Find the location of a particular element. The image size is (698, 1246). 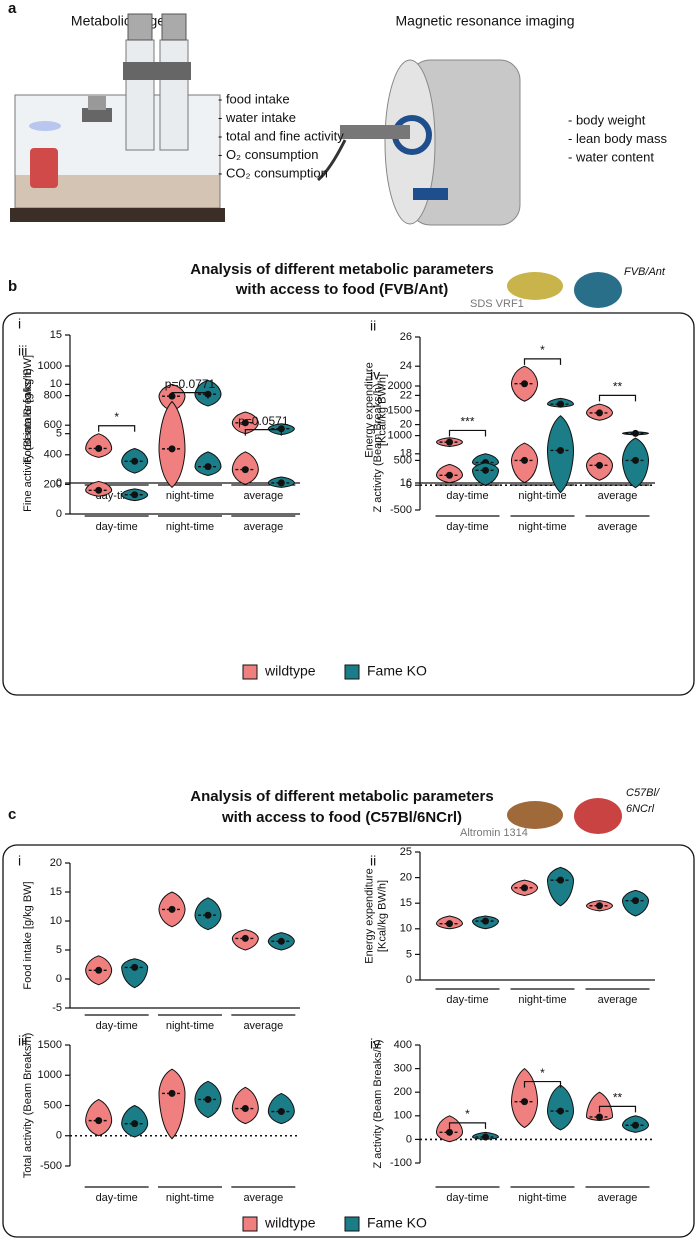

y-axis-label: Z activity (Beam Breaks/h) is located at coordinates (378, 448).